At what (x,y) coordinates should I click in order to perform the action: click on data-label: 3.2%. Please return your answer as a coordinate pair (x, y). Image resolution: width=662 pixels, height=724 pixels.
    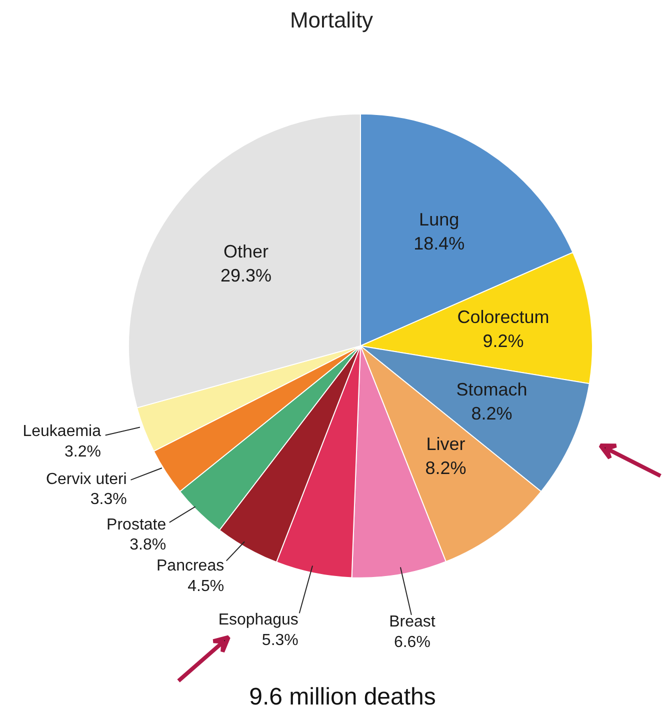
    Looking at the image, I should click on (83, 451).